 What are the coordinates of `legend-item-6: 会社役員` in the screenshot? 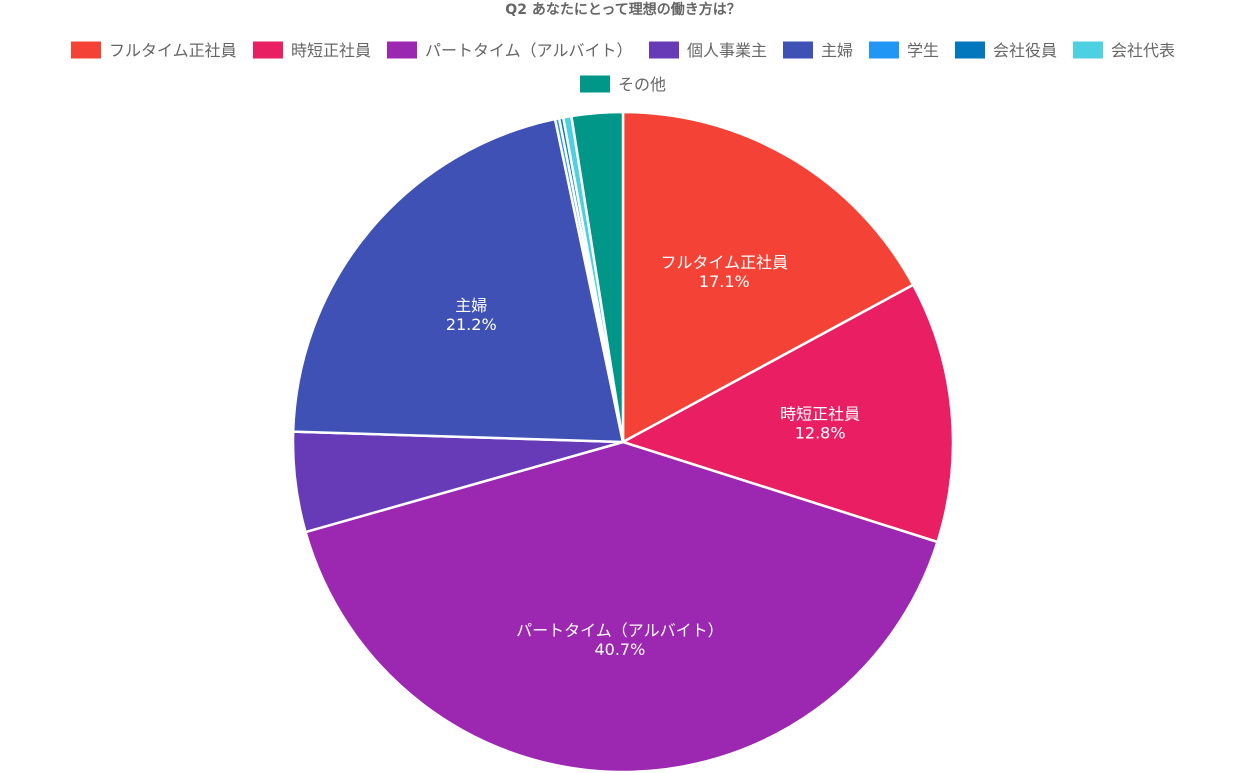 It's located at (1006, 50).